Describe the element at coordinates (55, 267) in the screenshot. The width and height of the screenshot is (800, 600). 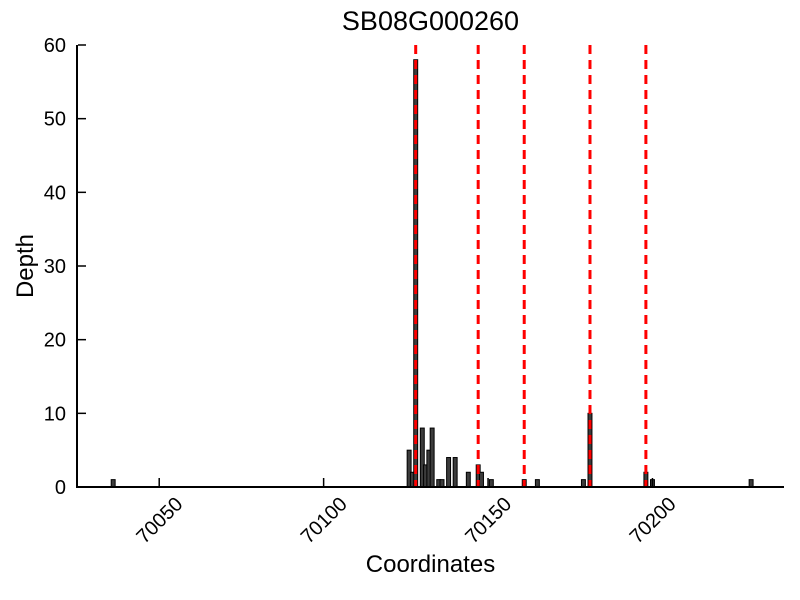
I see `y-tick-label: 30` at that location.